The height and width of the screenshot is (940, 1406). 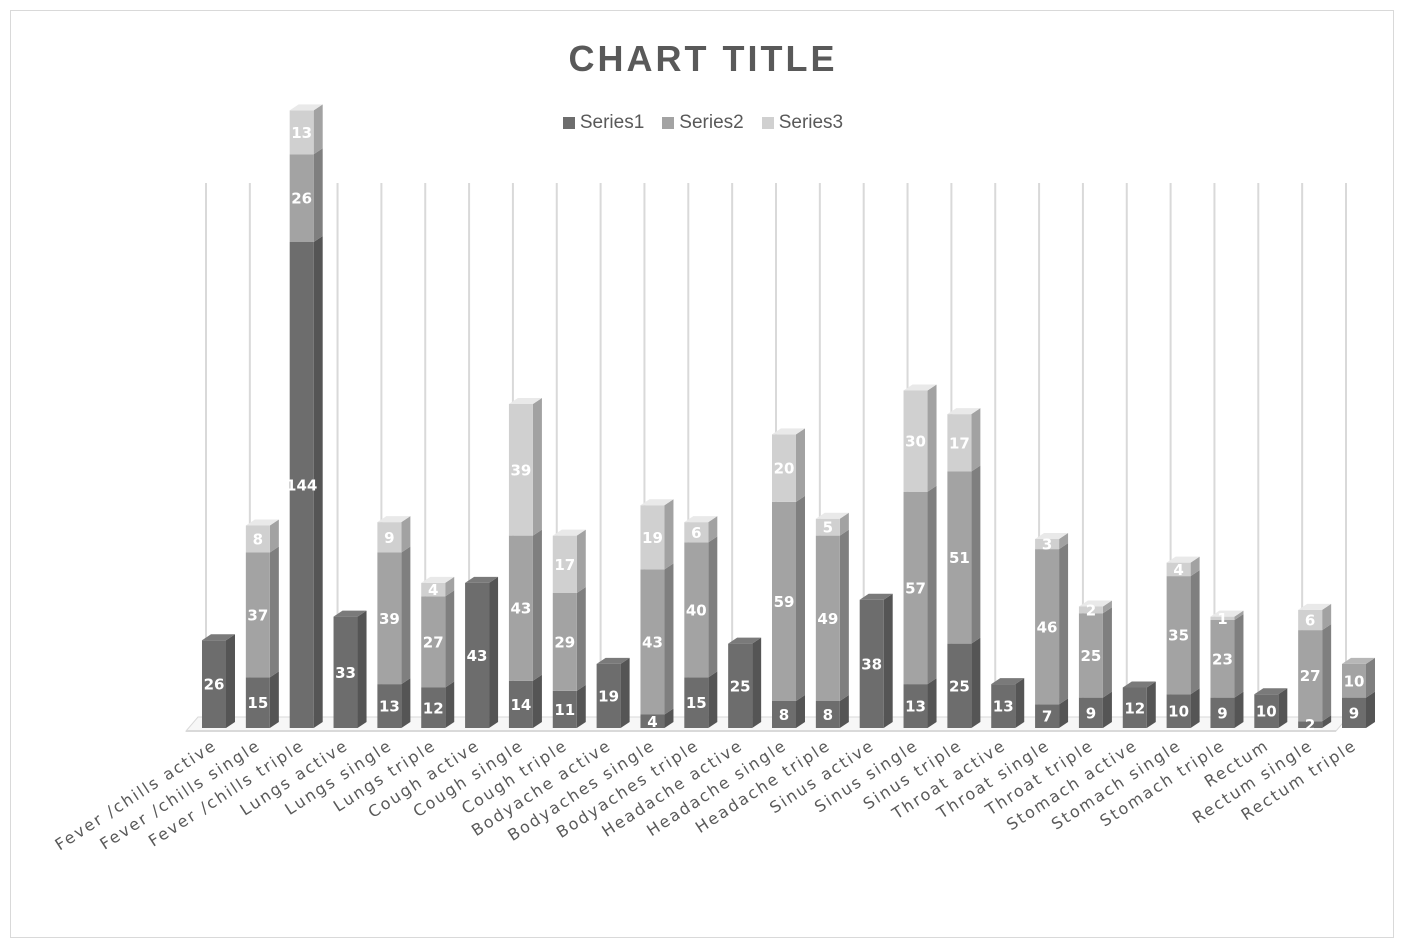 I want to click on data-label: 3, so click(x=1047, y=545).